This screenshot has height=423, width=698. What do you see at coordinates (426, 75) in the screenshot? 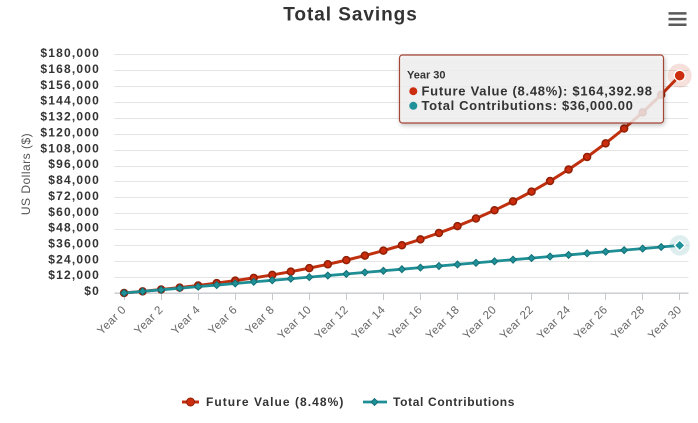
I see `svg-text: Year 30` at bounding box center [426, 75].